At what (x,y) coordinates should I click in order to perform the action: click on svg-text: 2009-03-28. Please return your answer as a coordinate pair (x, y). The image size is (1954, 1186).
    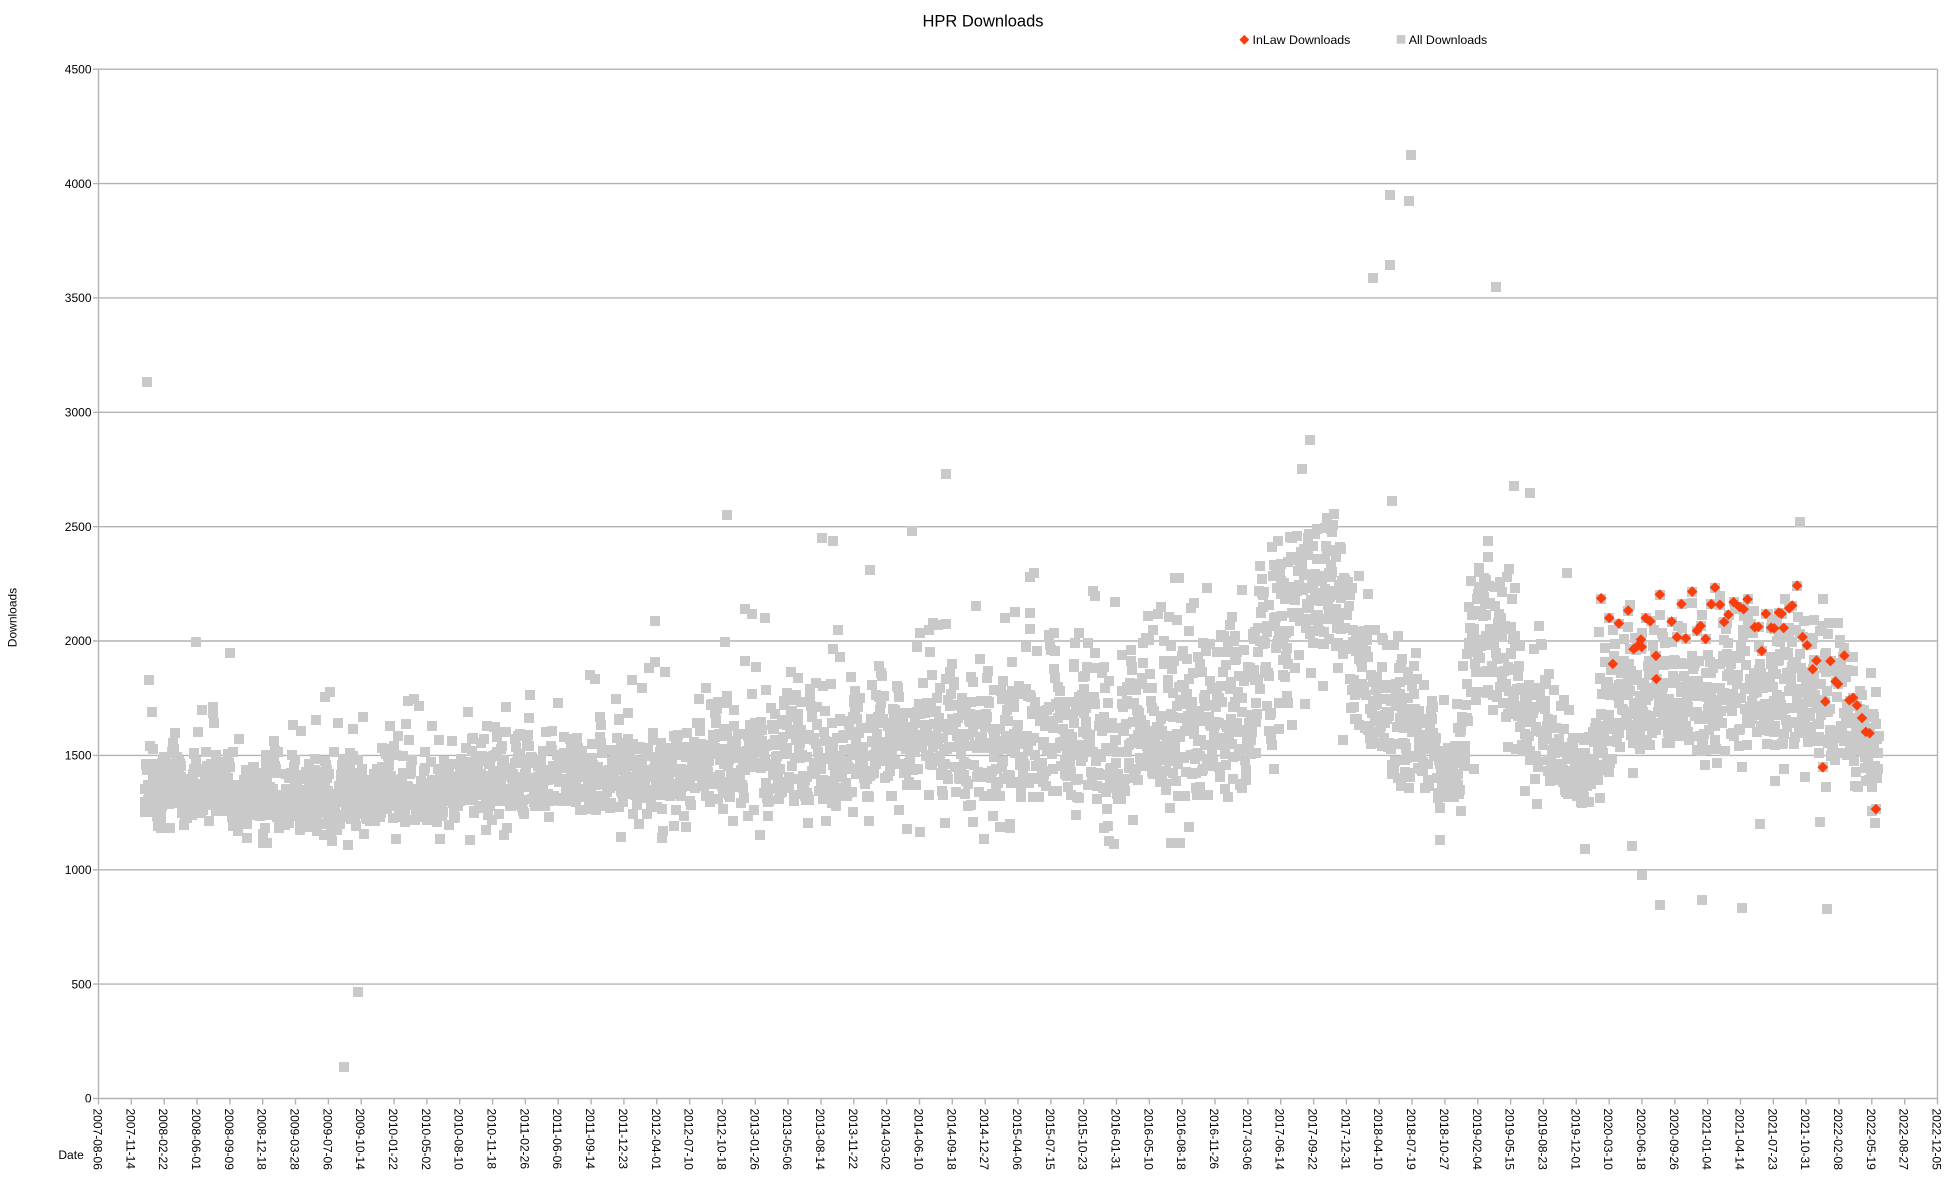
    Looking at the image, I should click on (295, 1140).